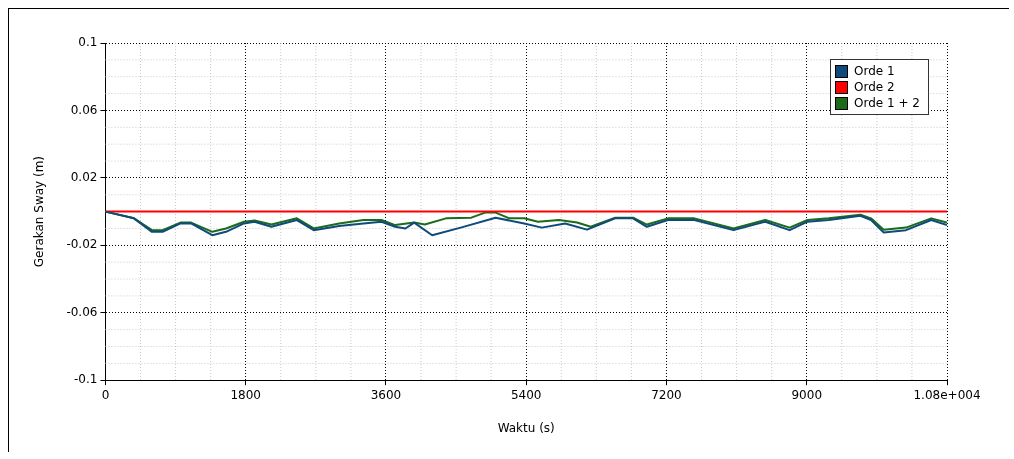  What do you see at coordinates (82, 311) in the screenshot?
I see `y-tick-label: -0.06` at bounding box center [82, 311].